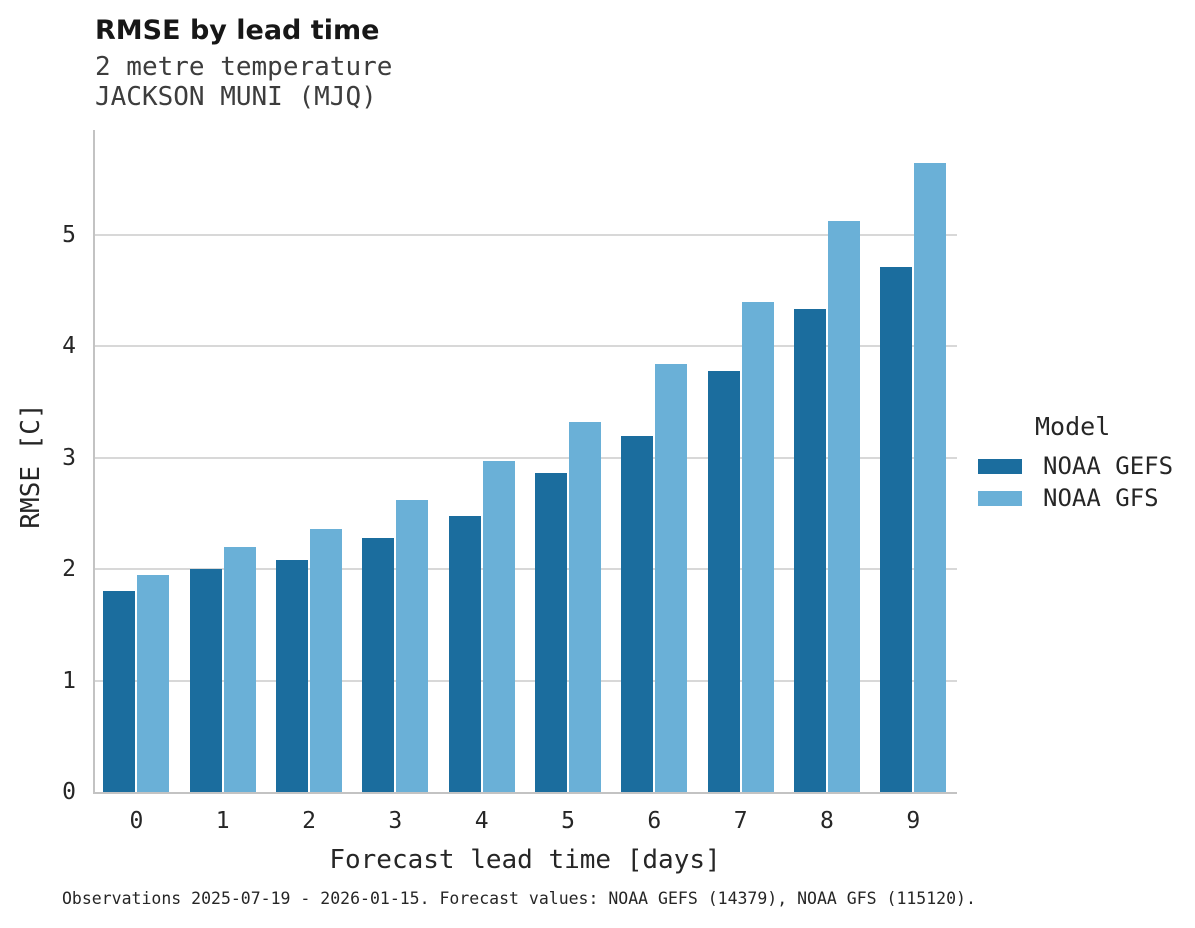 Image resolution: width=1195 pixels, height=928 pixels. What do you see at coordinates (1073, 426) in the screenshot?
I see `legend-title: Model` at bounding box center [1073, 426].